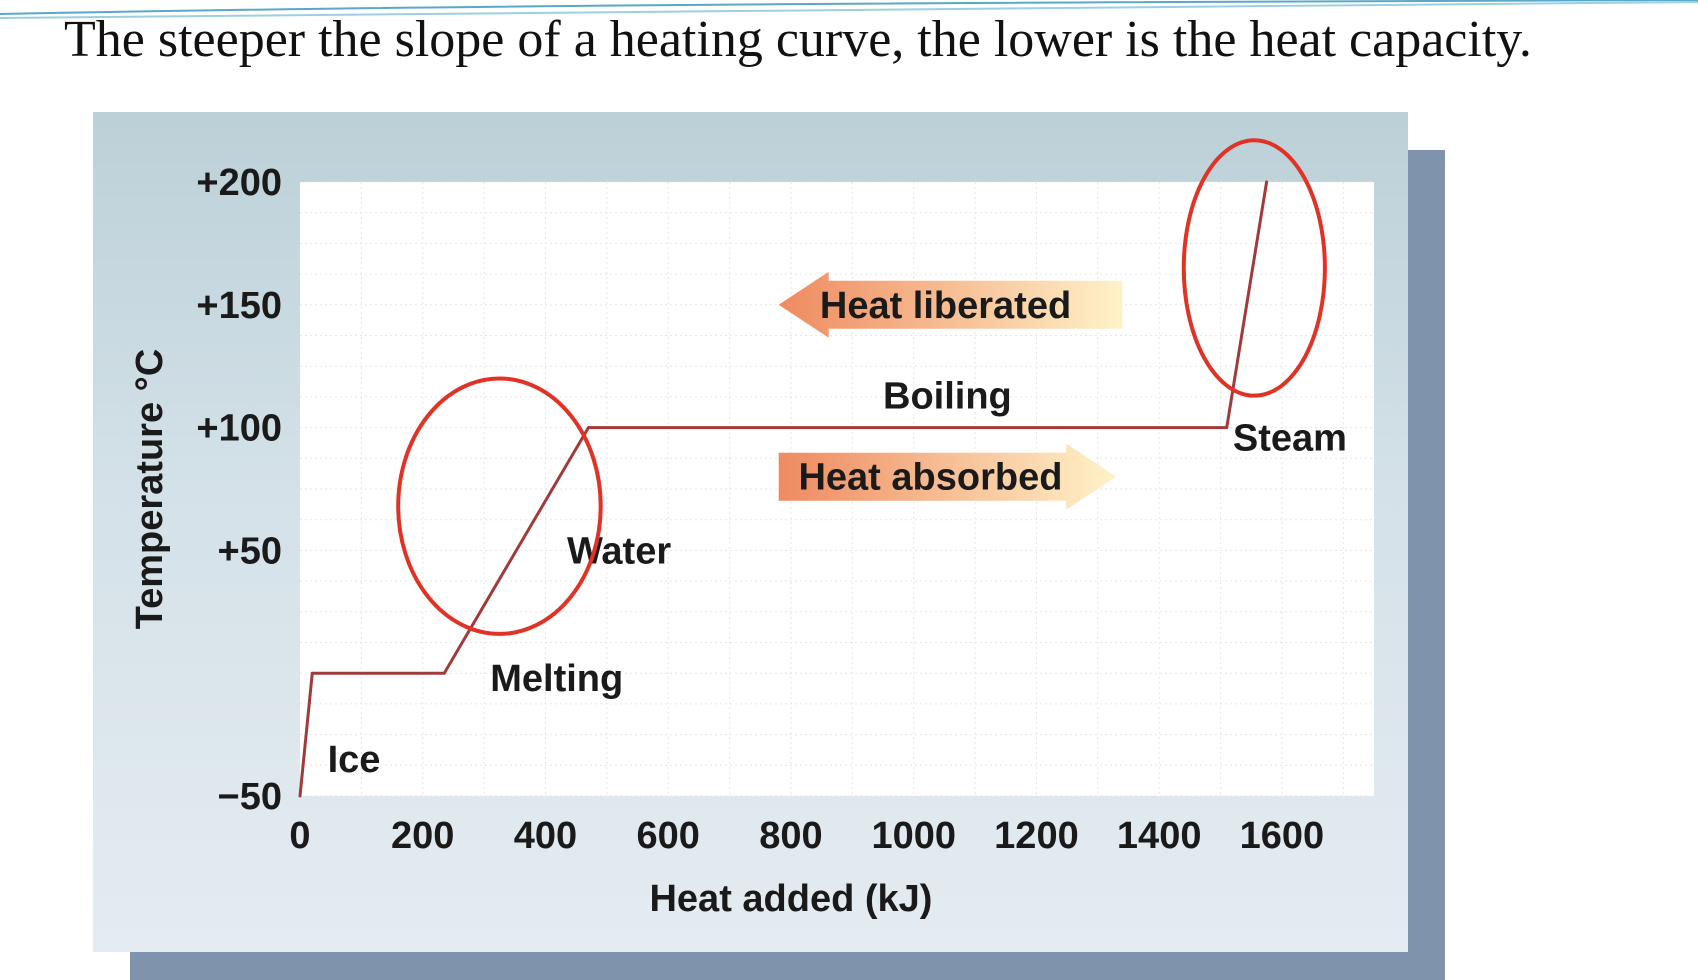 Image resolution: width=1698 pixels, height=980 pixels. I want to click on region-label-steam: Steam, so click(1290, 438).